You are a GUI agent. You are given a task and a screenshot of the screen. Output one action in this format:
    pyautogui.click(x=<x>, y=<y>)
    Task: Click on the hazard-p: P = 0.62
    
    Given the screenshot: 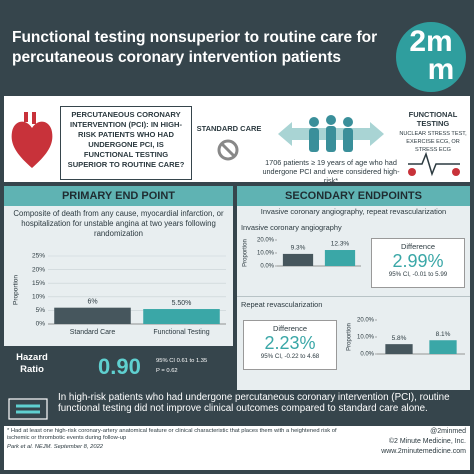 What is the action you would take?
    pyautogui.click(x=167, y=371)
    